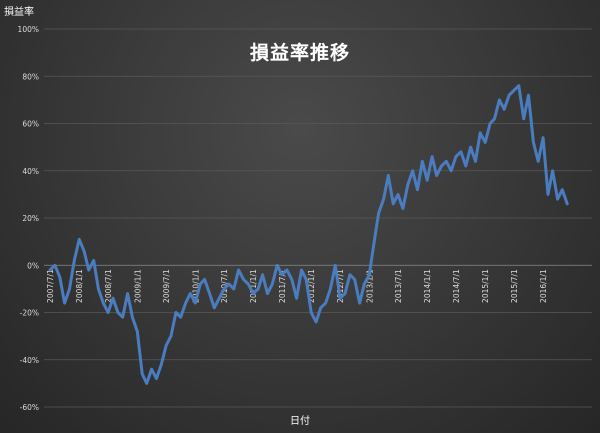 This screenshot has height=433, width=600. What do you see at coordinates (50, 286) in the screenshot?
I see `x-tick-label: 2007/7/1` at bounding box center [50, 286].